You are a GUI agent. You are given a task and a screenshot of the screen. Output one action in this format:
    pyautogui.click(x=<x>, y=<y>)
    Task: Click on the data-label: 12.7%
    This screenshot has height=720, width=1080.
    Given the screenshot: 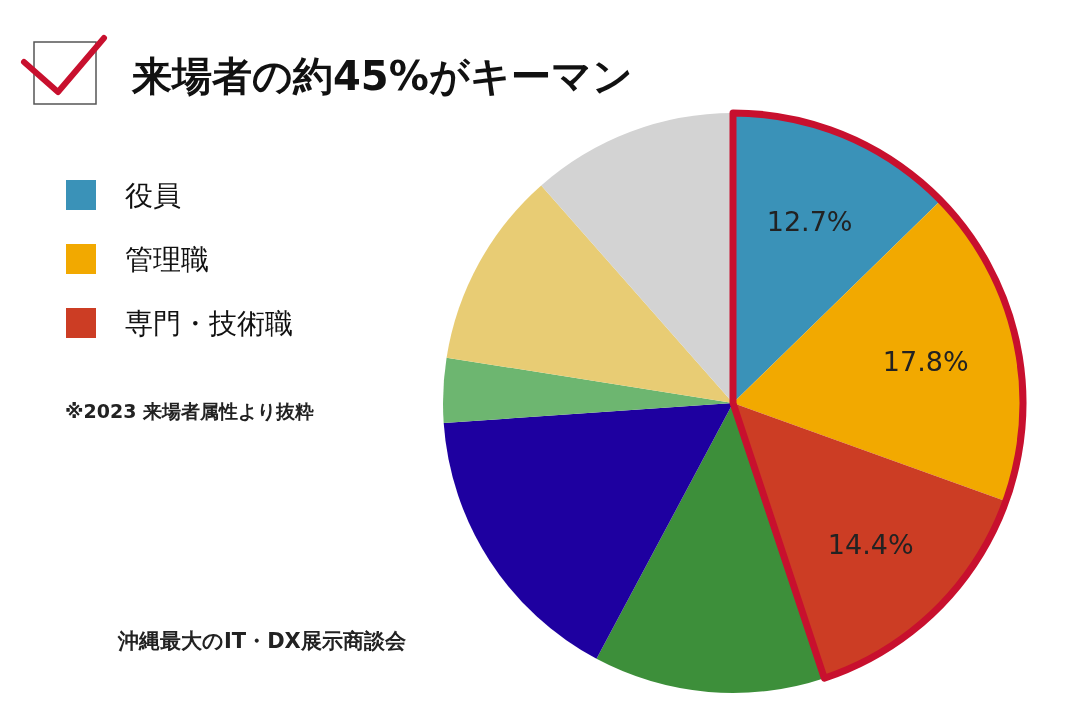 What is the action you would take?
    pyautogui.click(x=809, y=221)
    